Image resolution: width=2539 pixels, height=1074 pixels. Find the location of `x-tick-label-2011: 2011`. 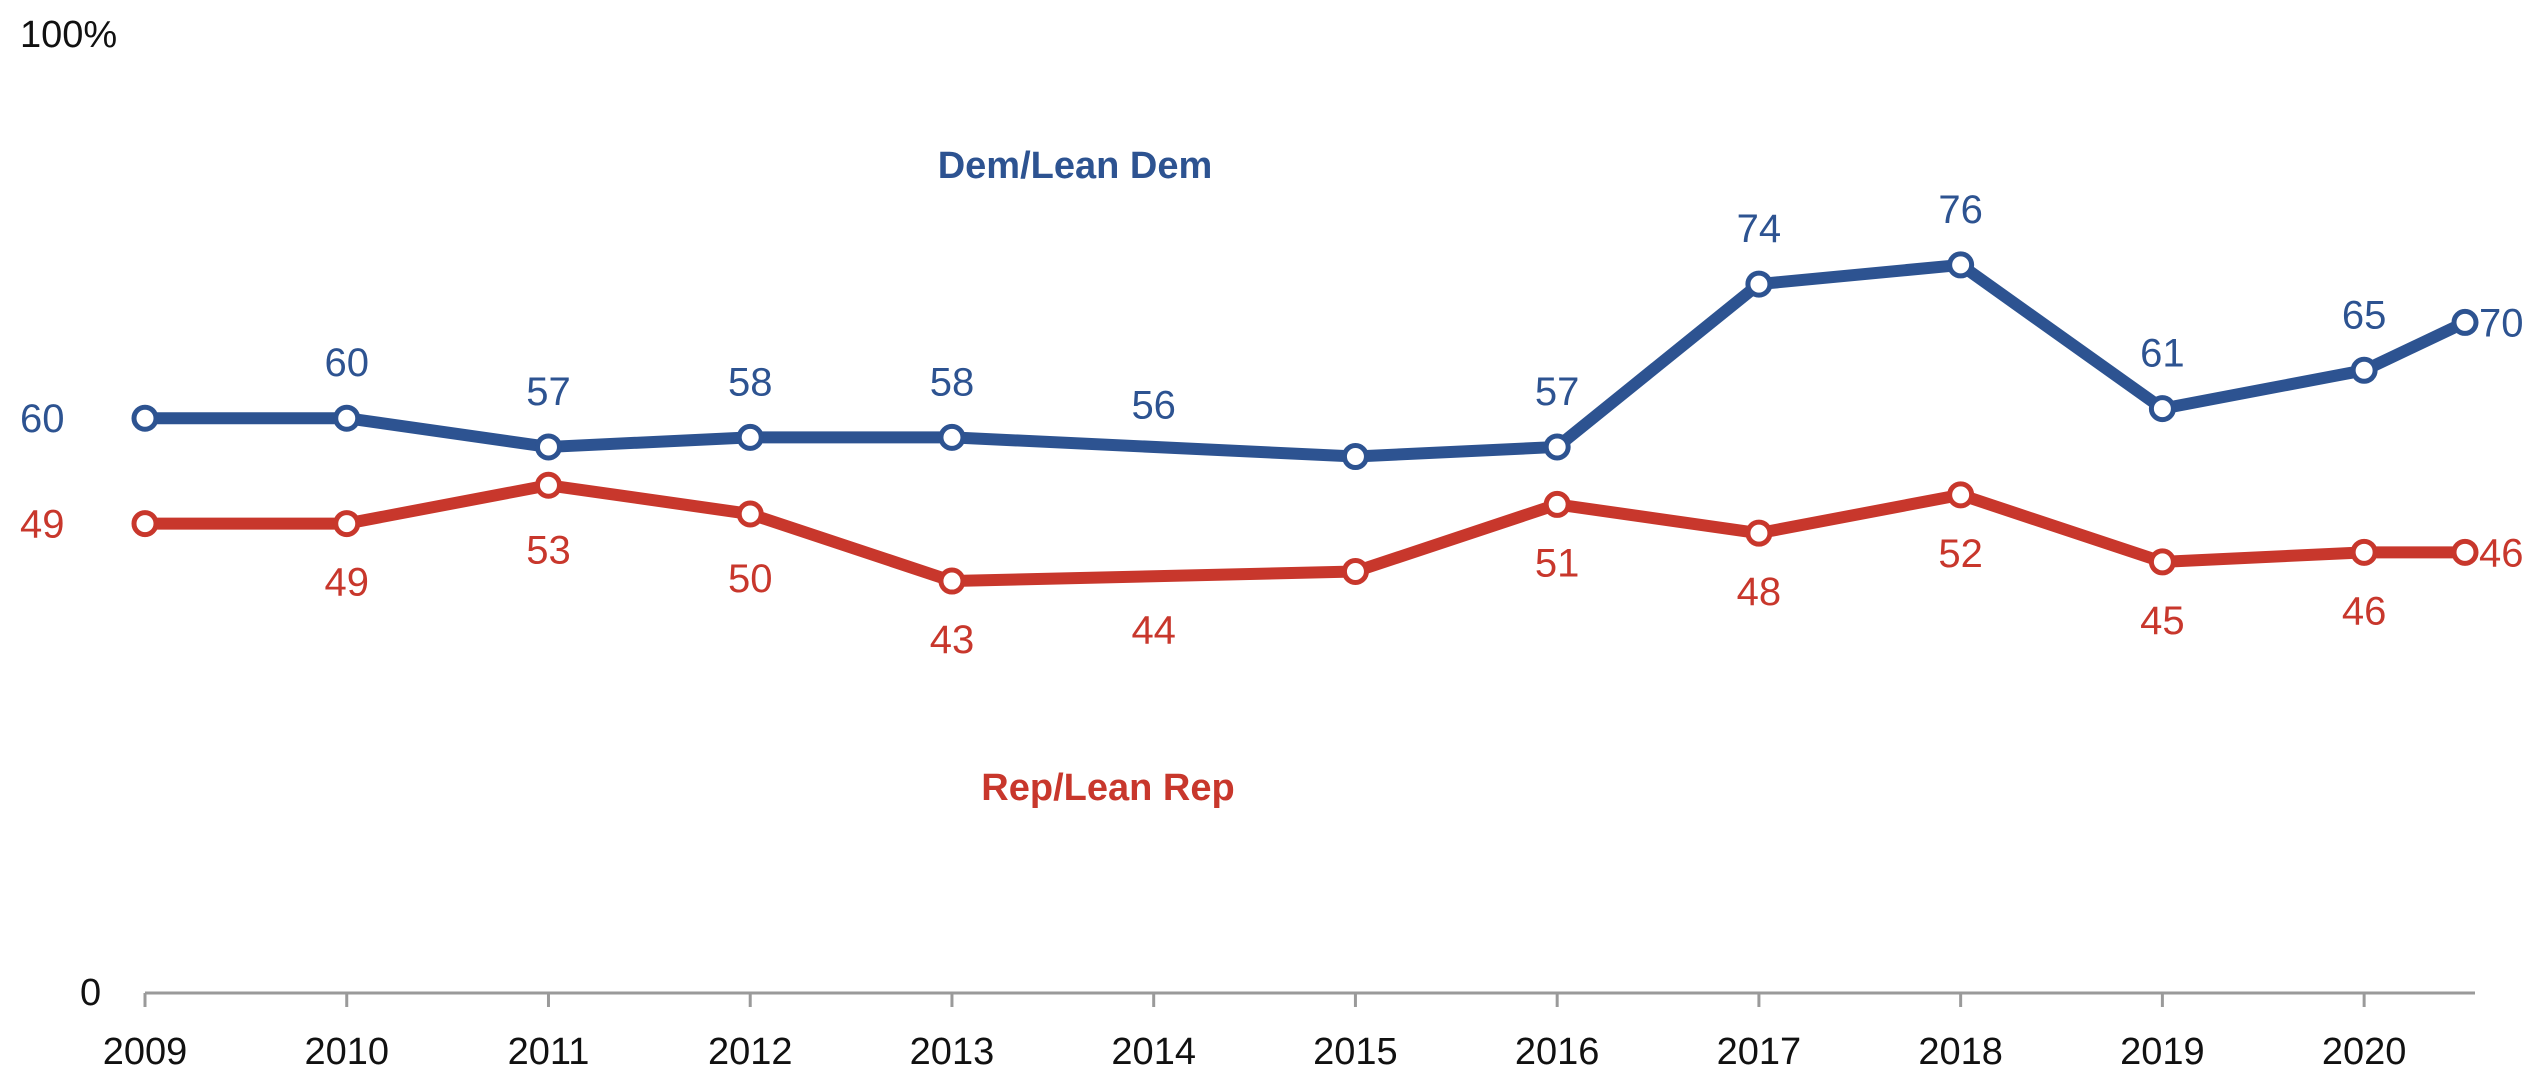

x-tick-label-2011: 2011 is located at coordinates (549, 1052).